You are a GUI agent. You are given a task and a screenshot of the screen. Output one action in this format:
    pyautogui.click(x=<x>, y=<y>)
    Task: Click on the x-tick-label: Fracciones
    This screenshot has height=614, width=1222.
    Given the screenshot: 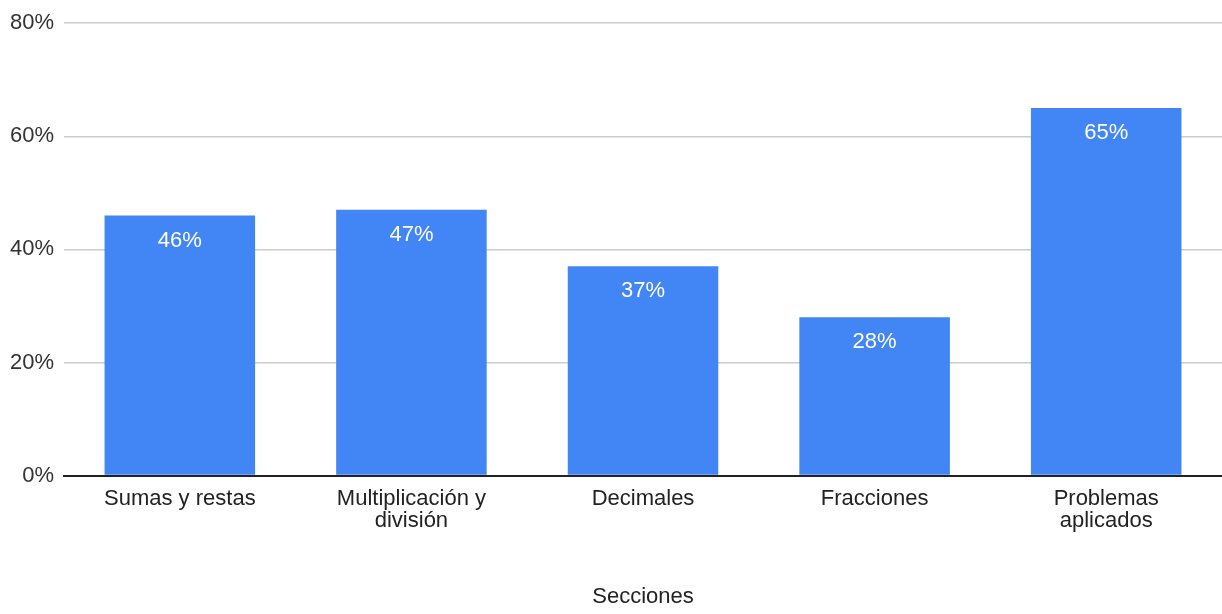 What is the action you would take?
    pyautogui.click(x=874, y=497)
    